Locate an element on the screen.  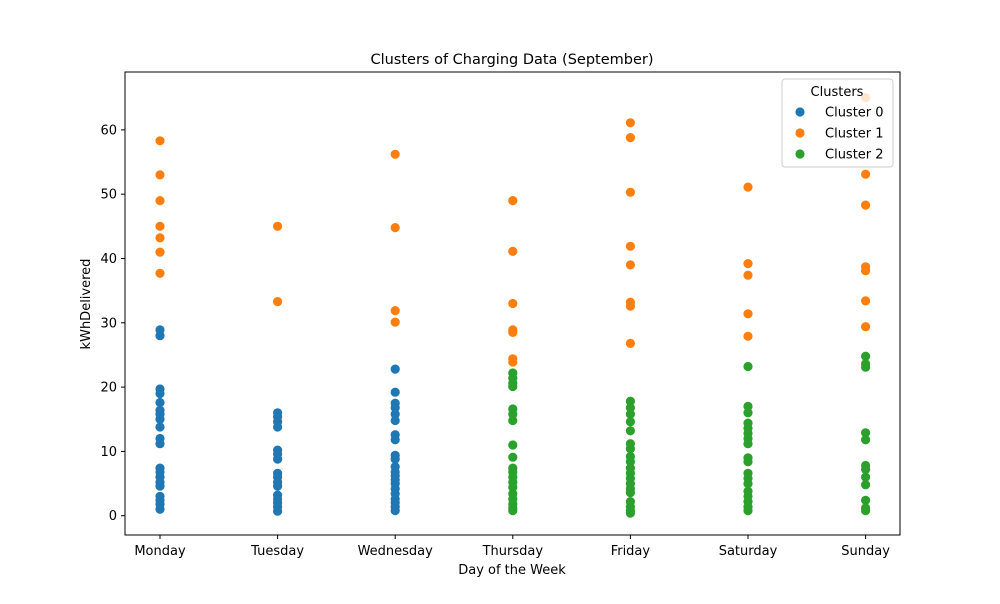
legend-title: Clusters is located at coordinates (837, 92).